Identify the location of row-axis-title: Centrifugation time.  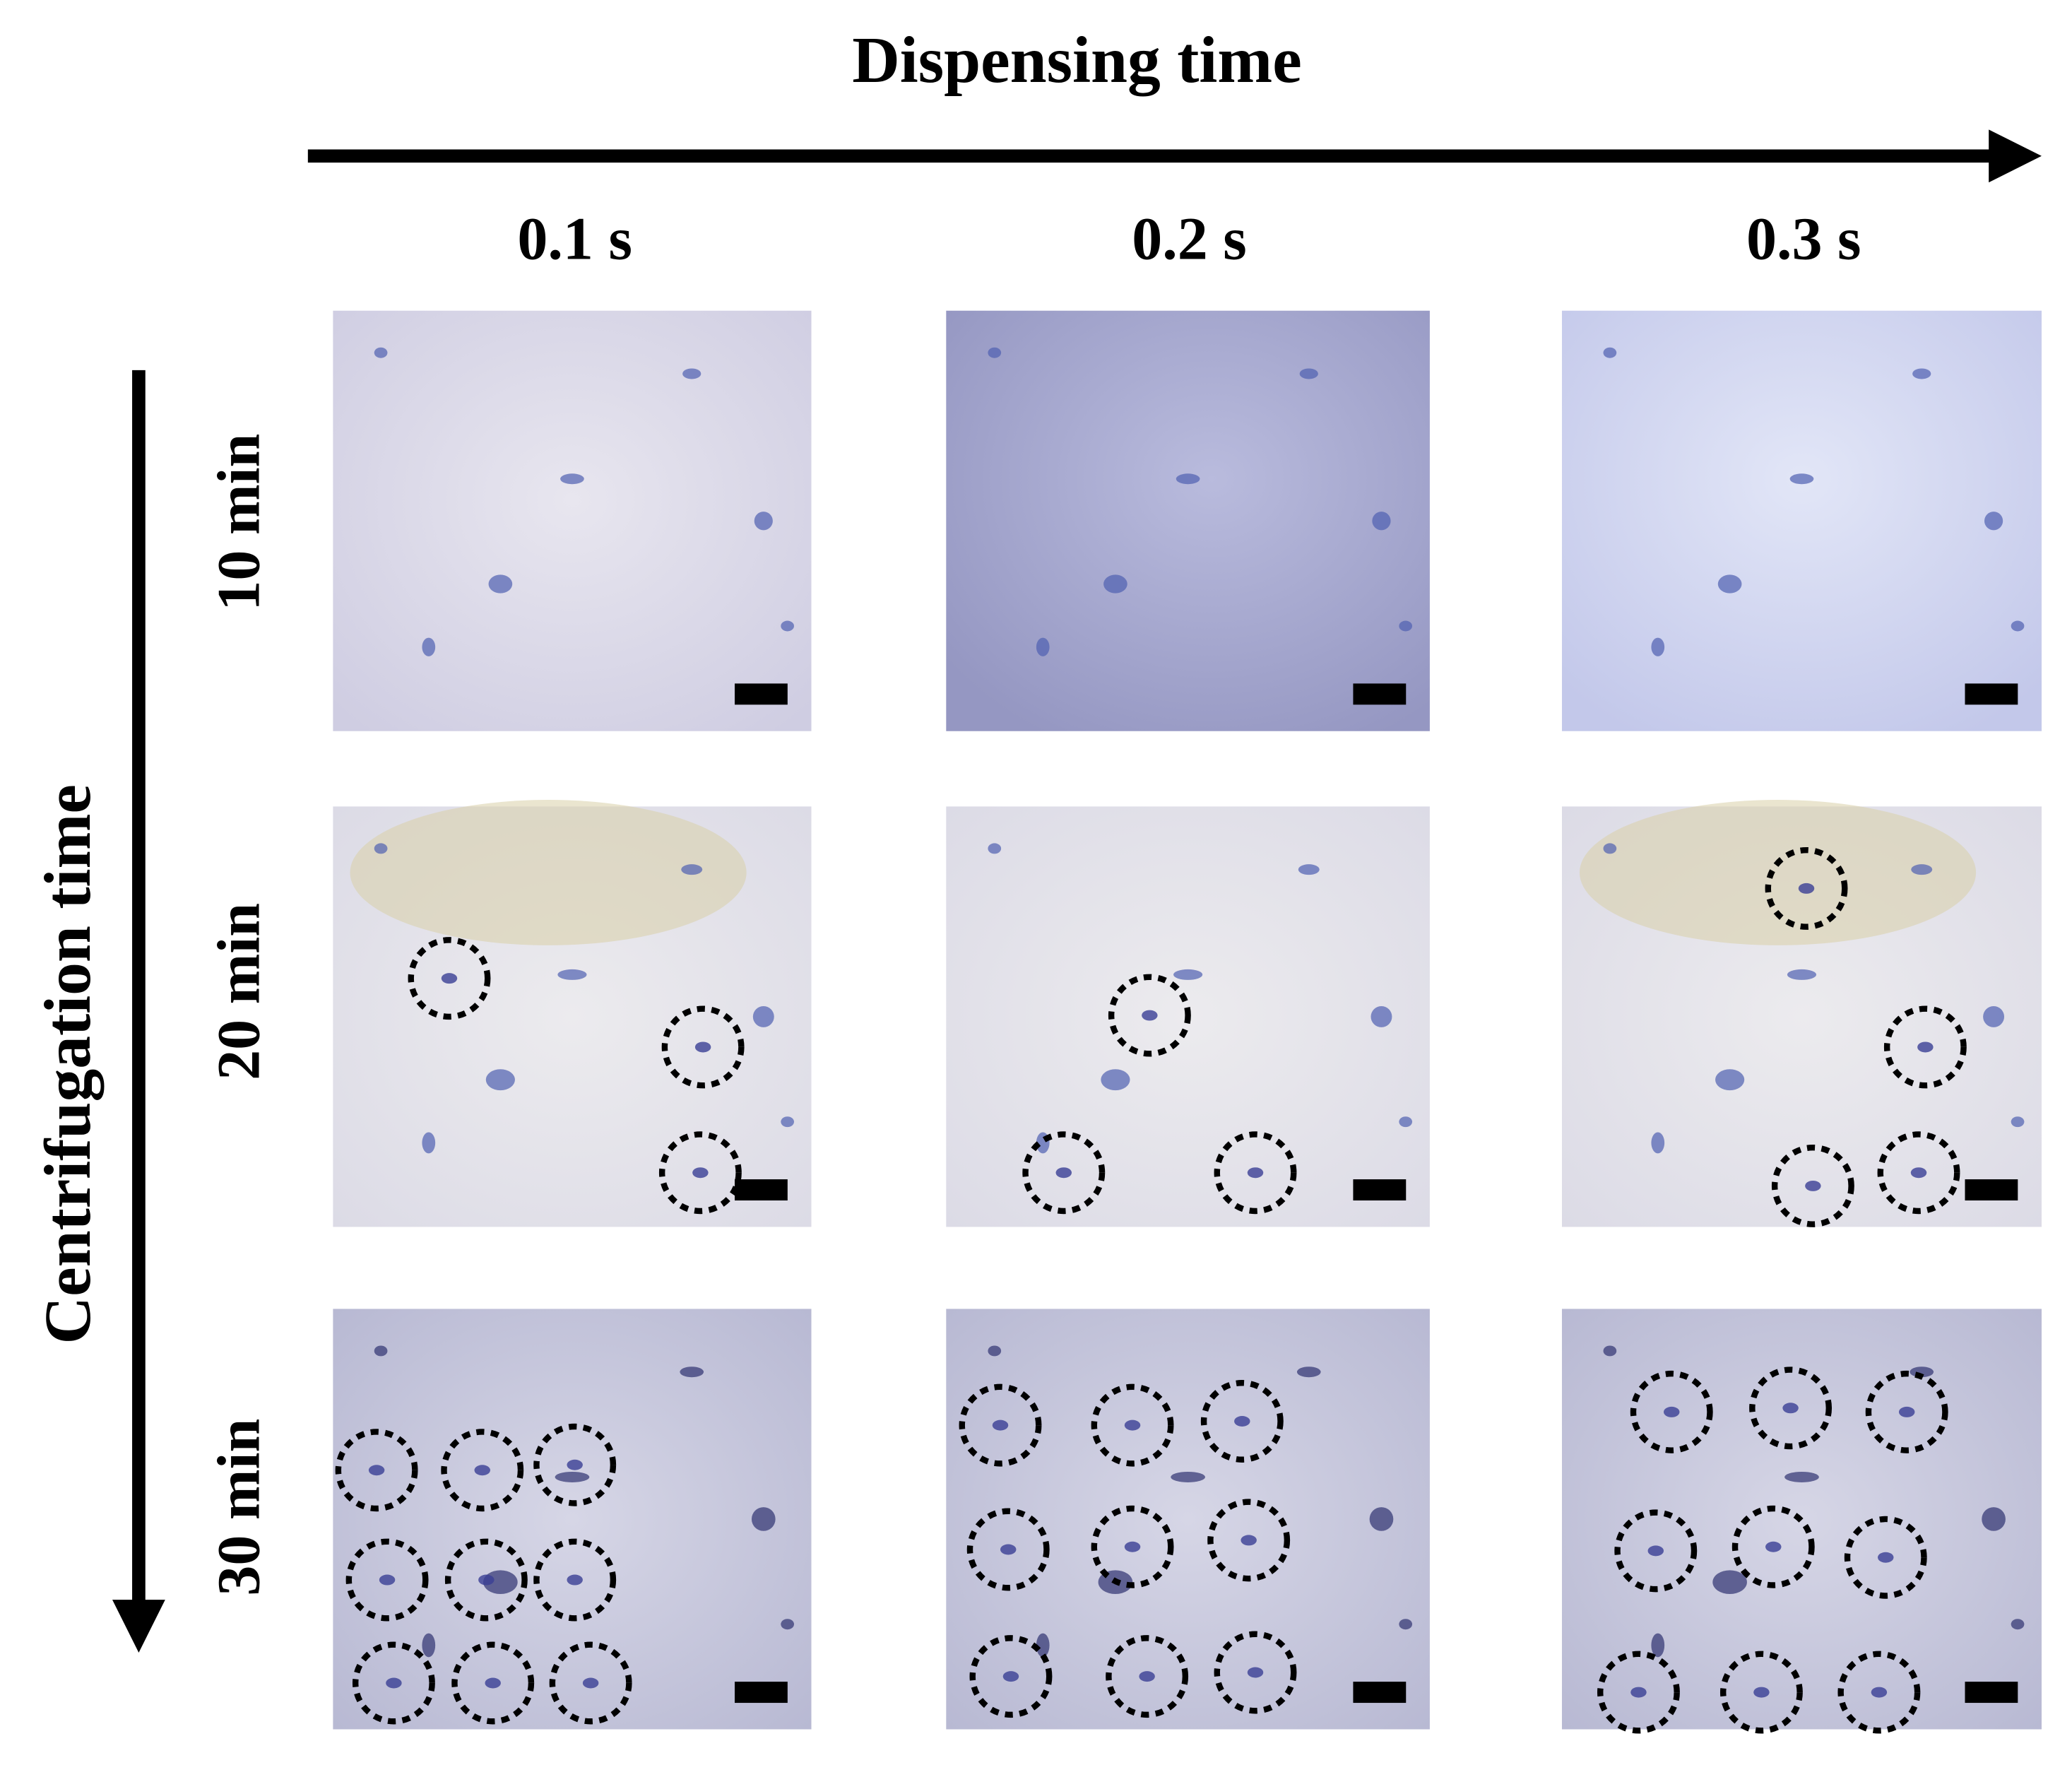
(68, 1064).